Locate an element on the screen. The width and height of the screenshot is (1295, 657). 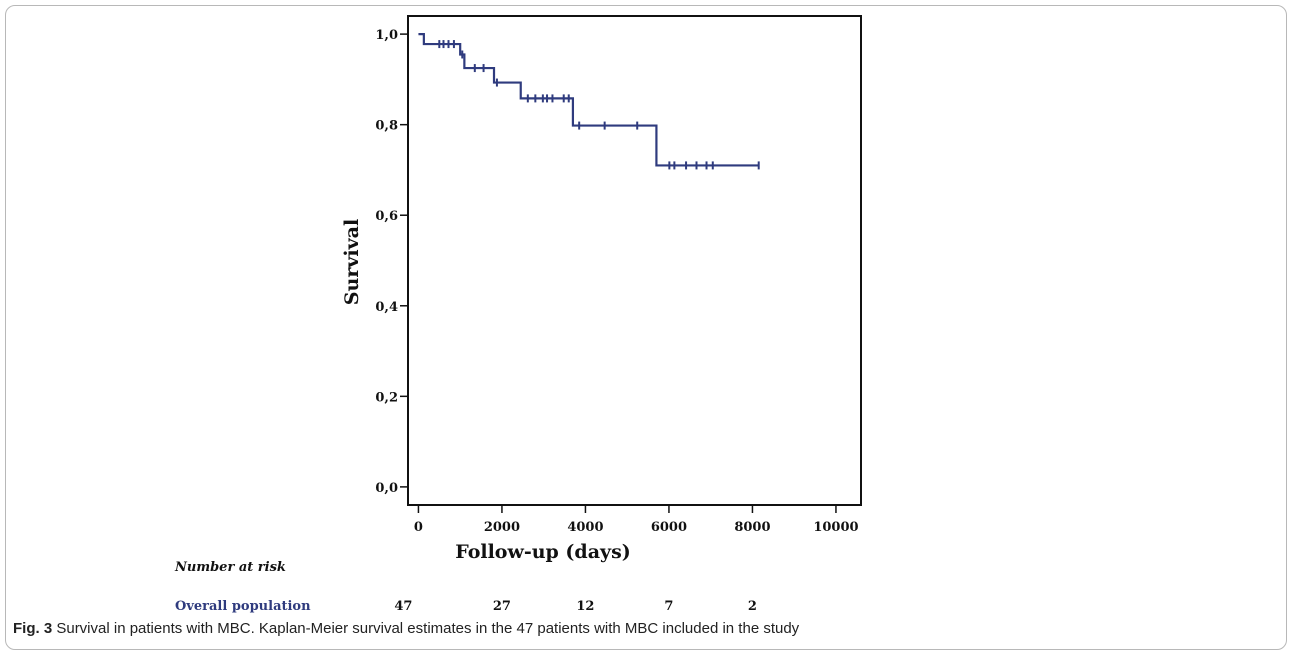
y-tick-label: 0,8 is located at coordinates (386, 126).